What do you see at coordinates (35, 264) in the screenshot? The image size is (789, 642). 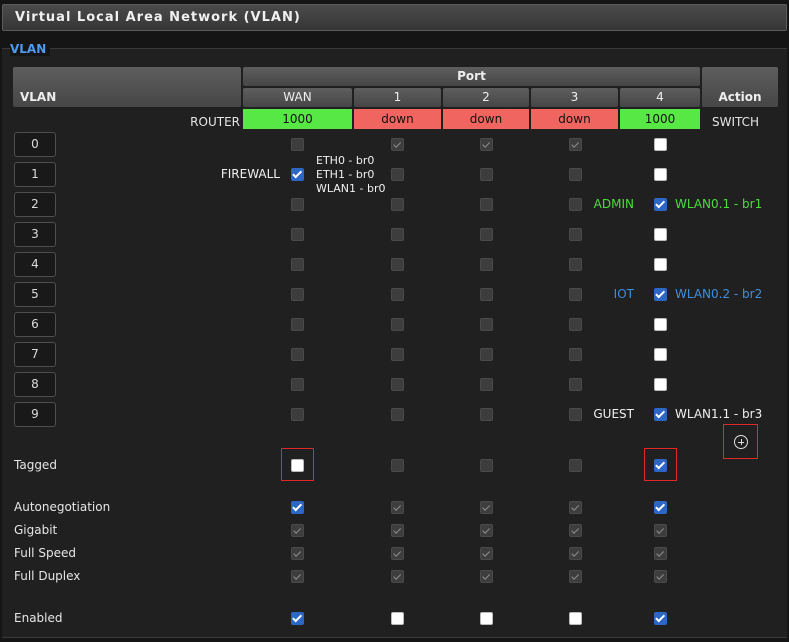 I see `vlan-id-4: 4` at bounding box center [35, 264].